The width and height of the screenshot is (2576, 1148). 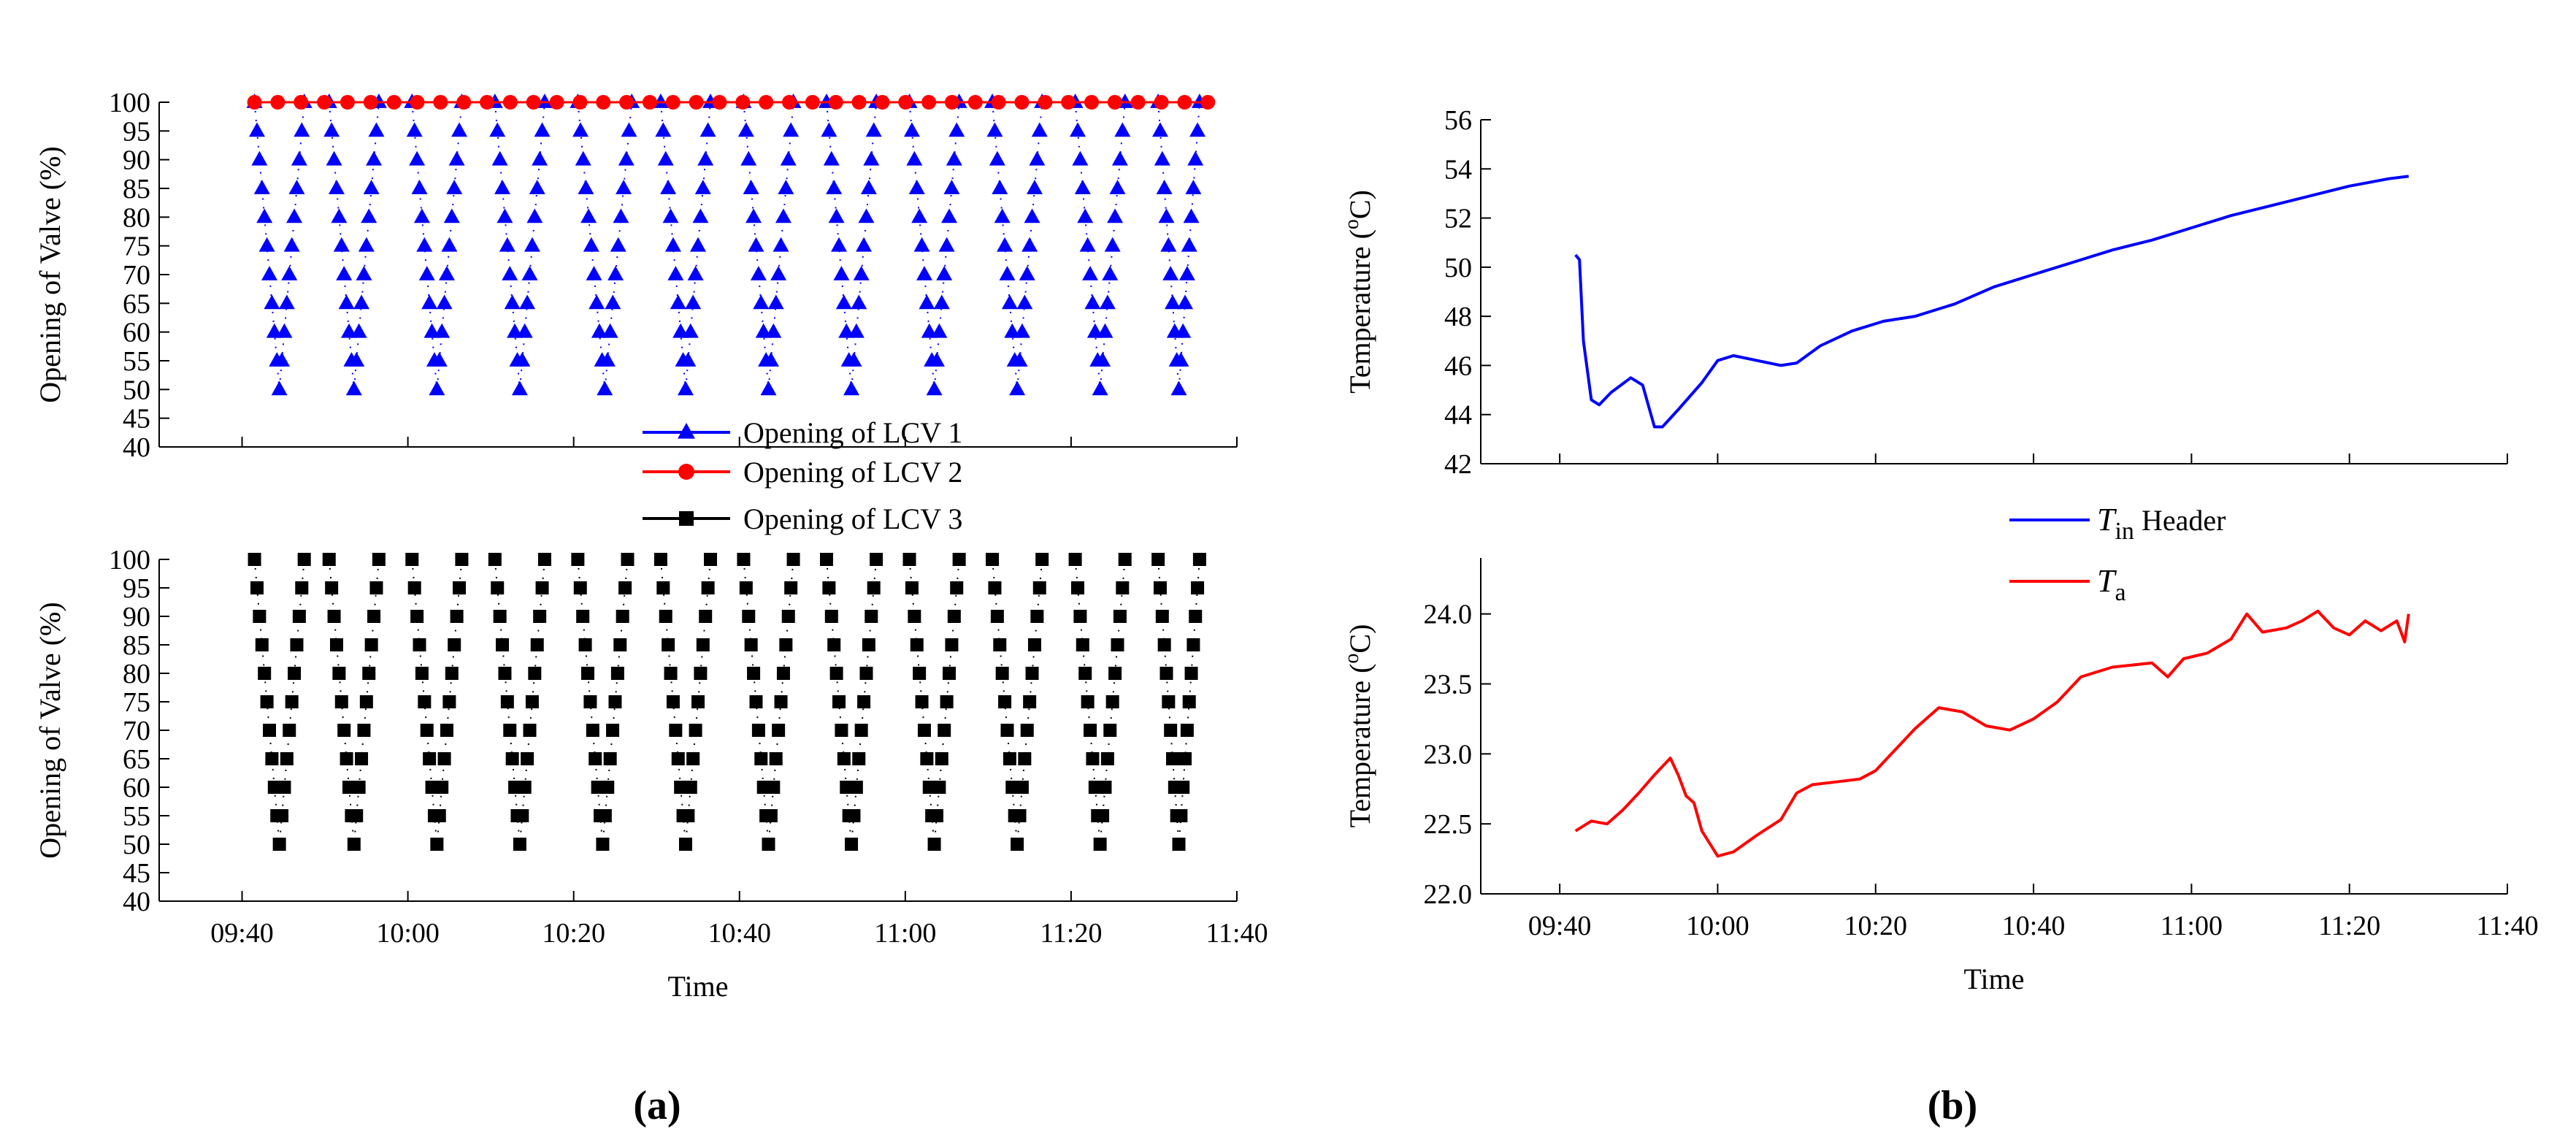 What do you see at coordinates (1358, 292) in the screenshot?
I see `y-axis-label: Temperature (oC)` at bounding box center [1358, 292].